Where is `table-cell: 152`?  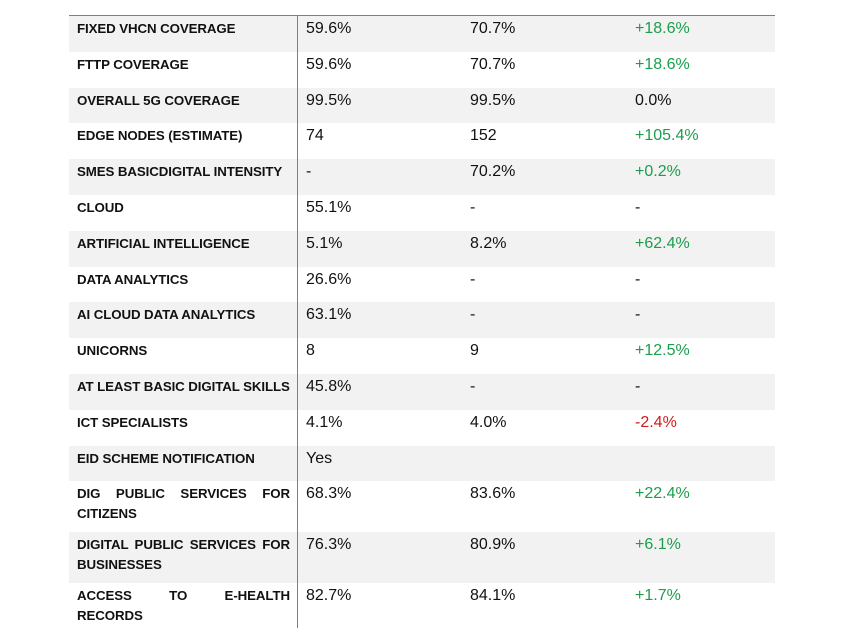
table-cell: 152 is located at coordinates (483, 136).